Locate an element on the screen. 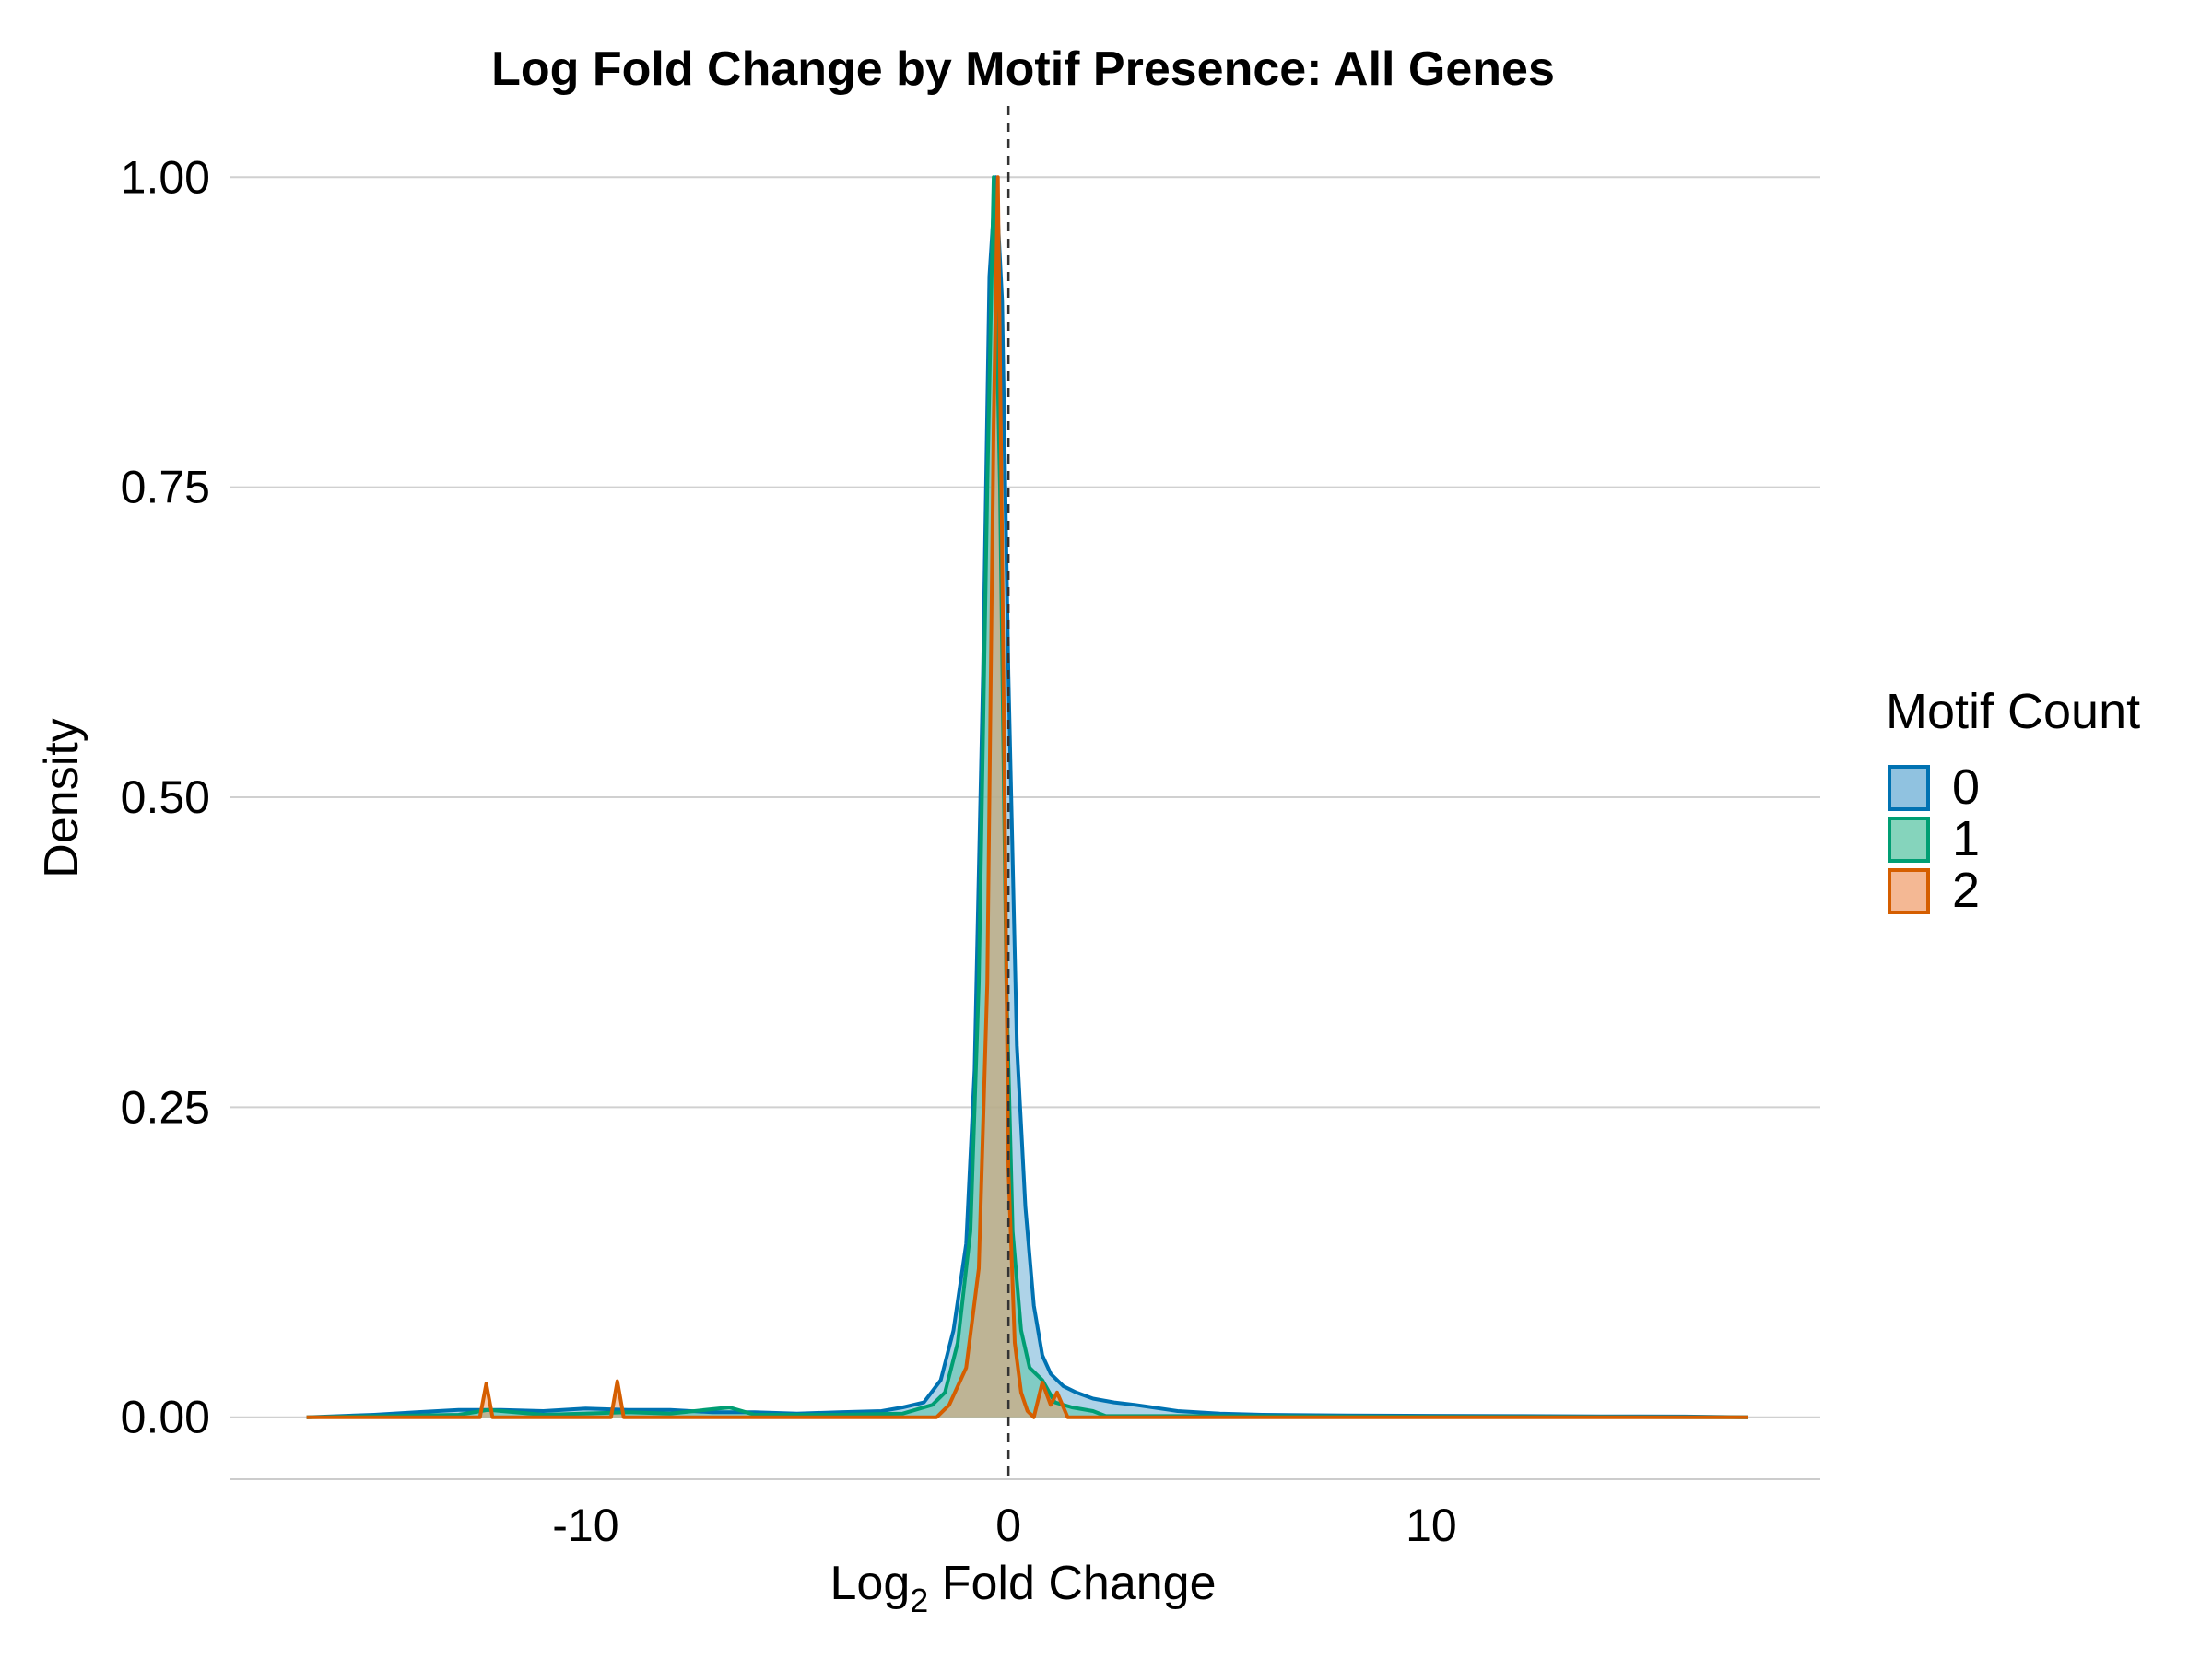 The height and width of the screenshot is (1659, 2212). y-axis-ticks: 0.00 0.25 0.50 0.75 1.00 is located at coordinates (165, 796).